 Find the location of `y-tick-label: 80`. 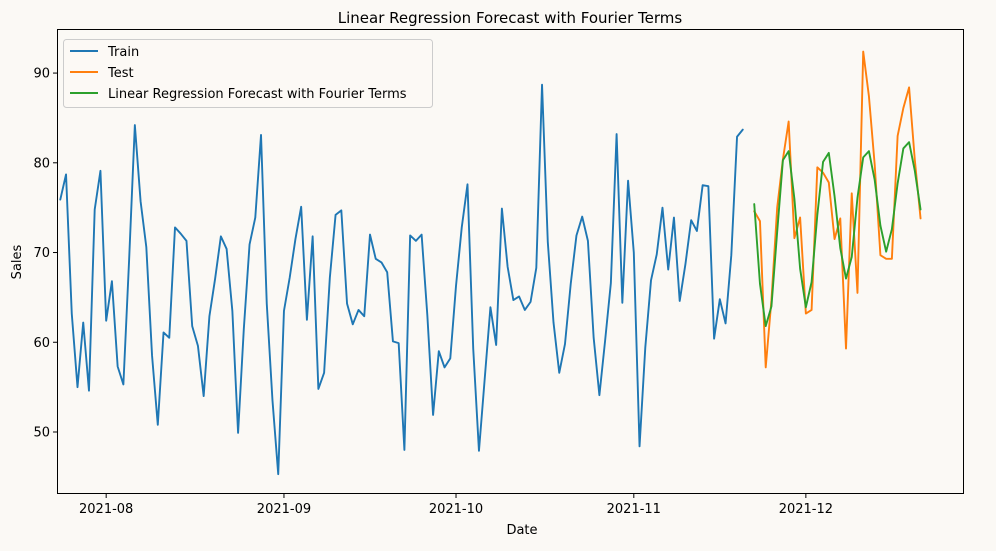

y-tick-label: 80 is located at coordinates (41, 163).